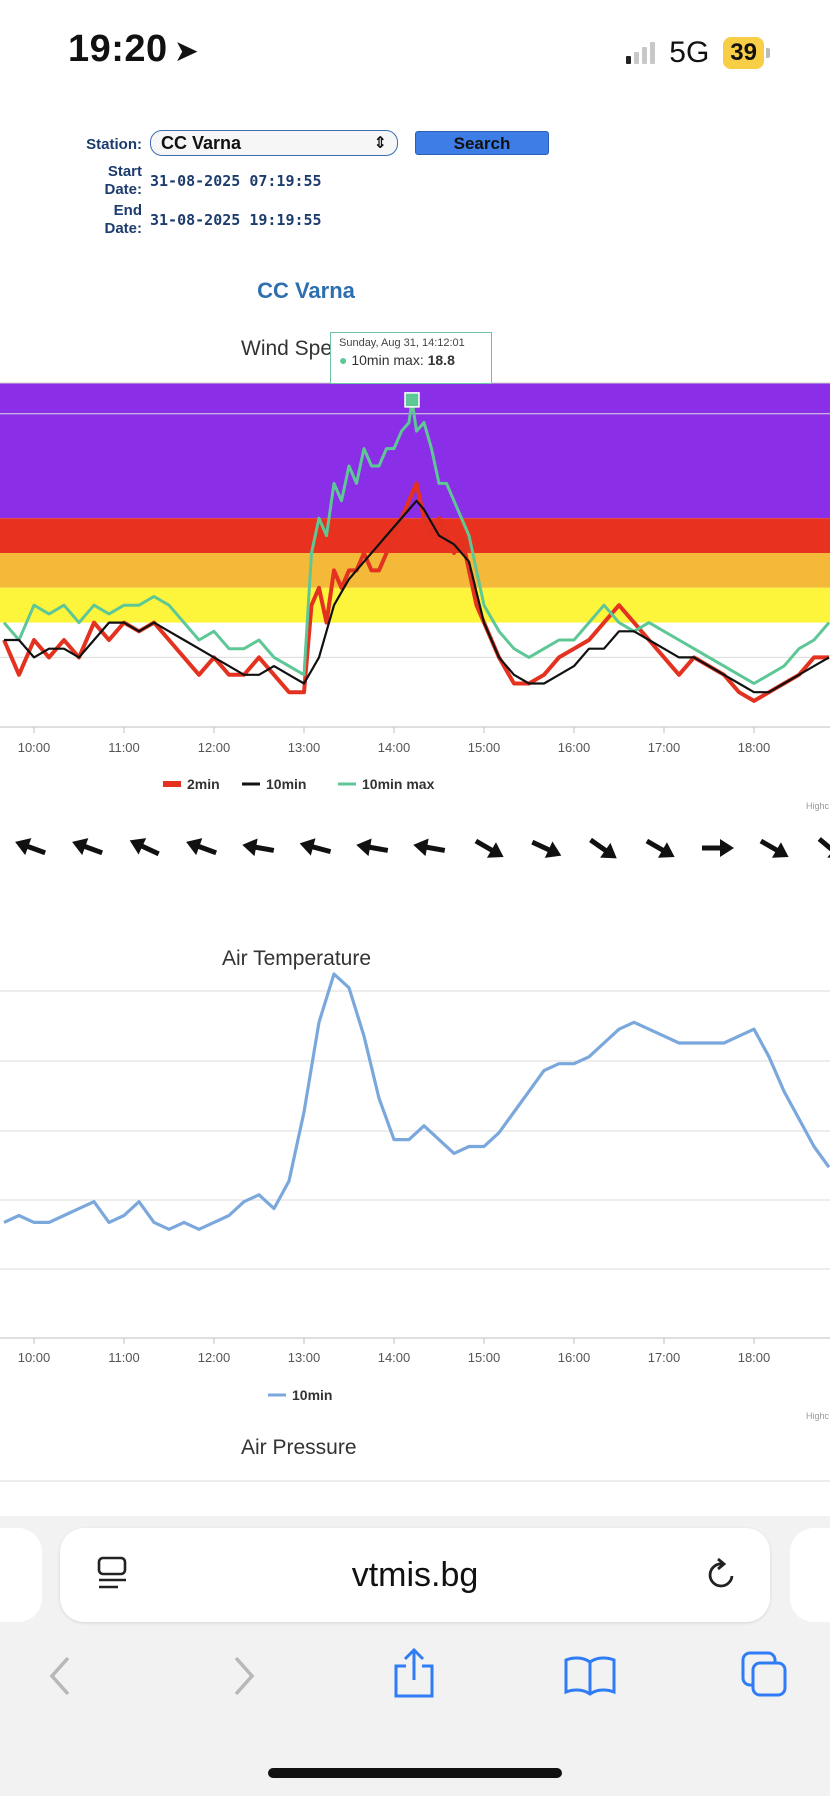 The image size is (830, 1796). What do you see at coordinates (810, 1575) in the screenshot?
I see `next-tab-preview` at bounding box center [810, 1575].